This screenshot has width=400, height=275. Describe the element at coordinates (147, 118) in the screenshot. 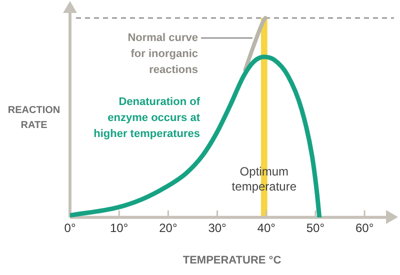

I see `series-label: Denaturation of enzyme occurs at higher temperatures` at that location.